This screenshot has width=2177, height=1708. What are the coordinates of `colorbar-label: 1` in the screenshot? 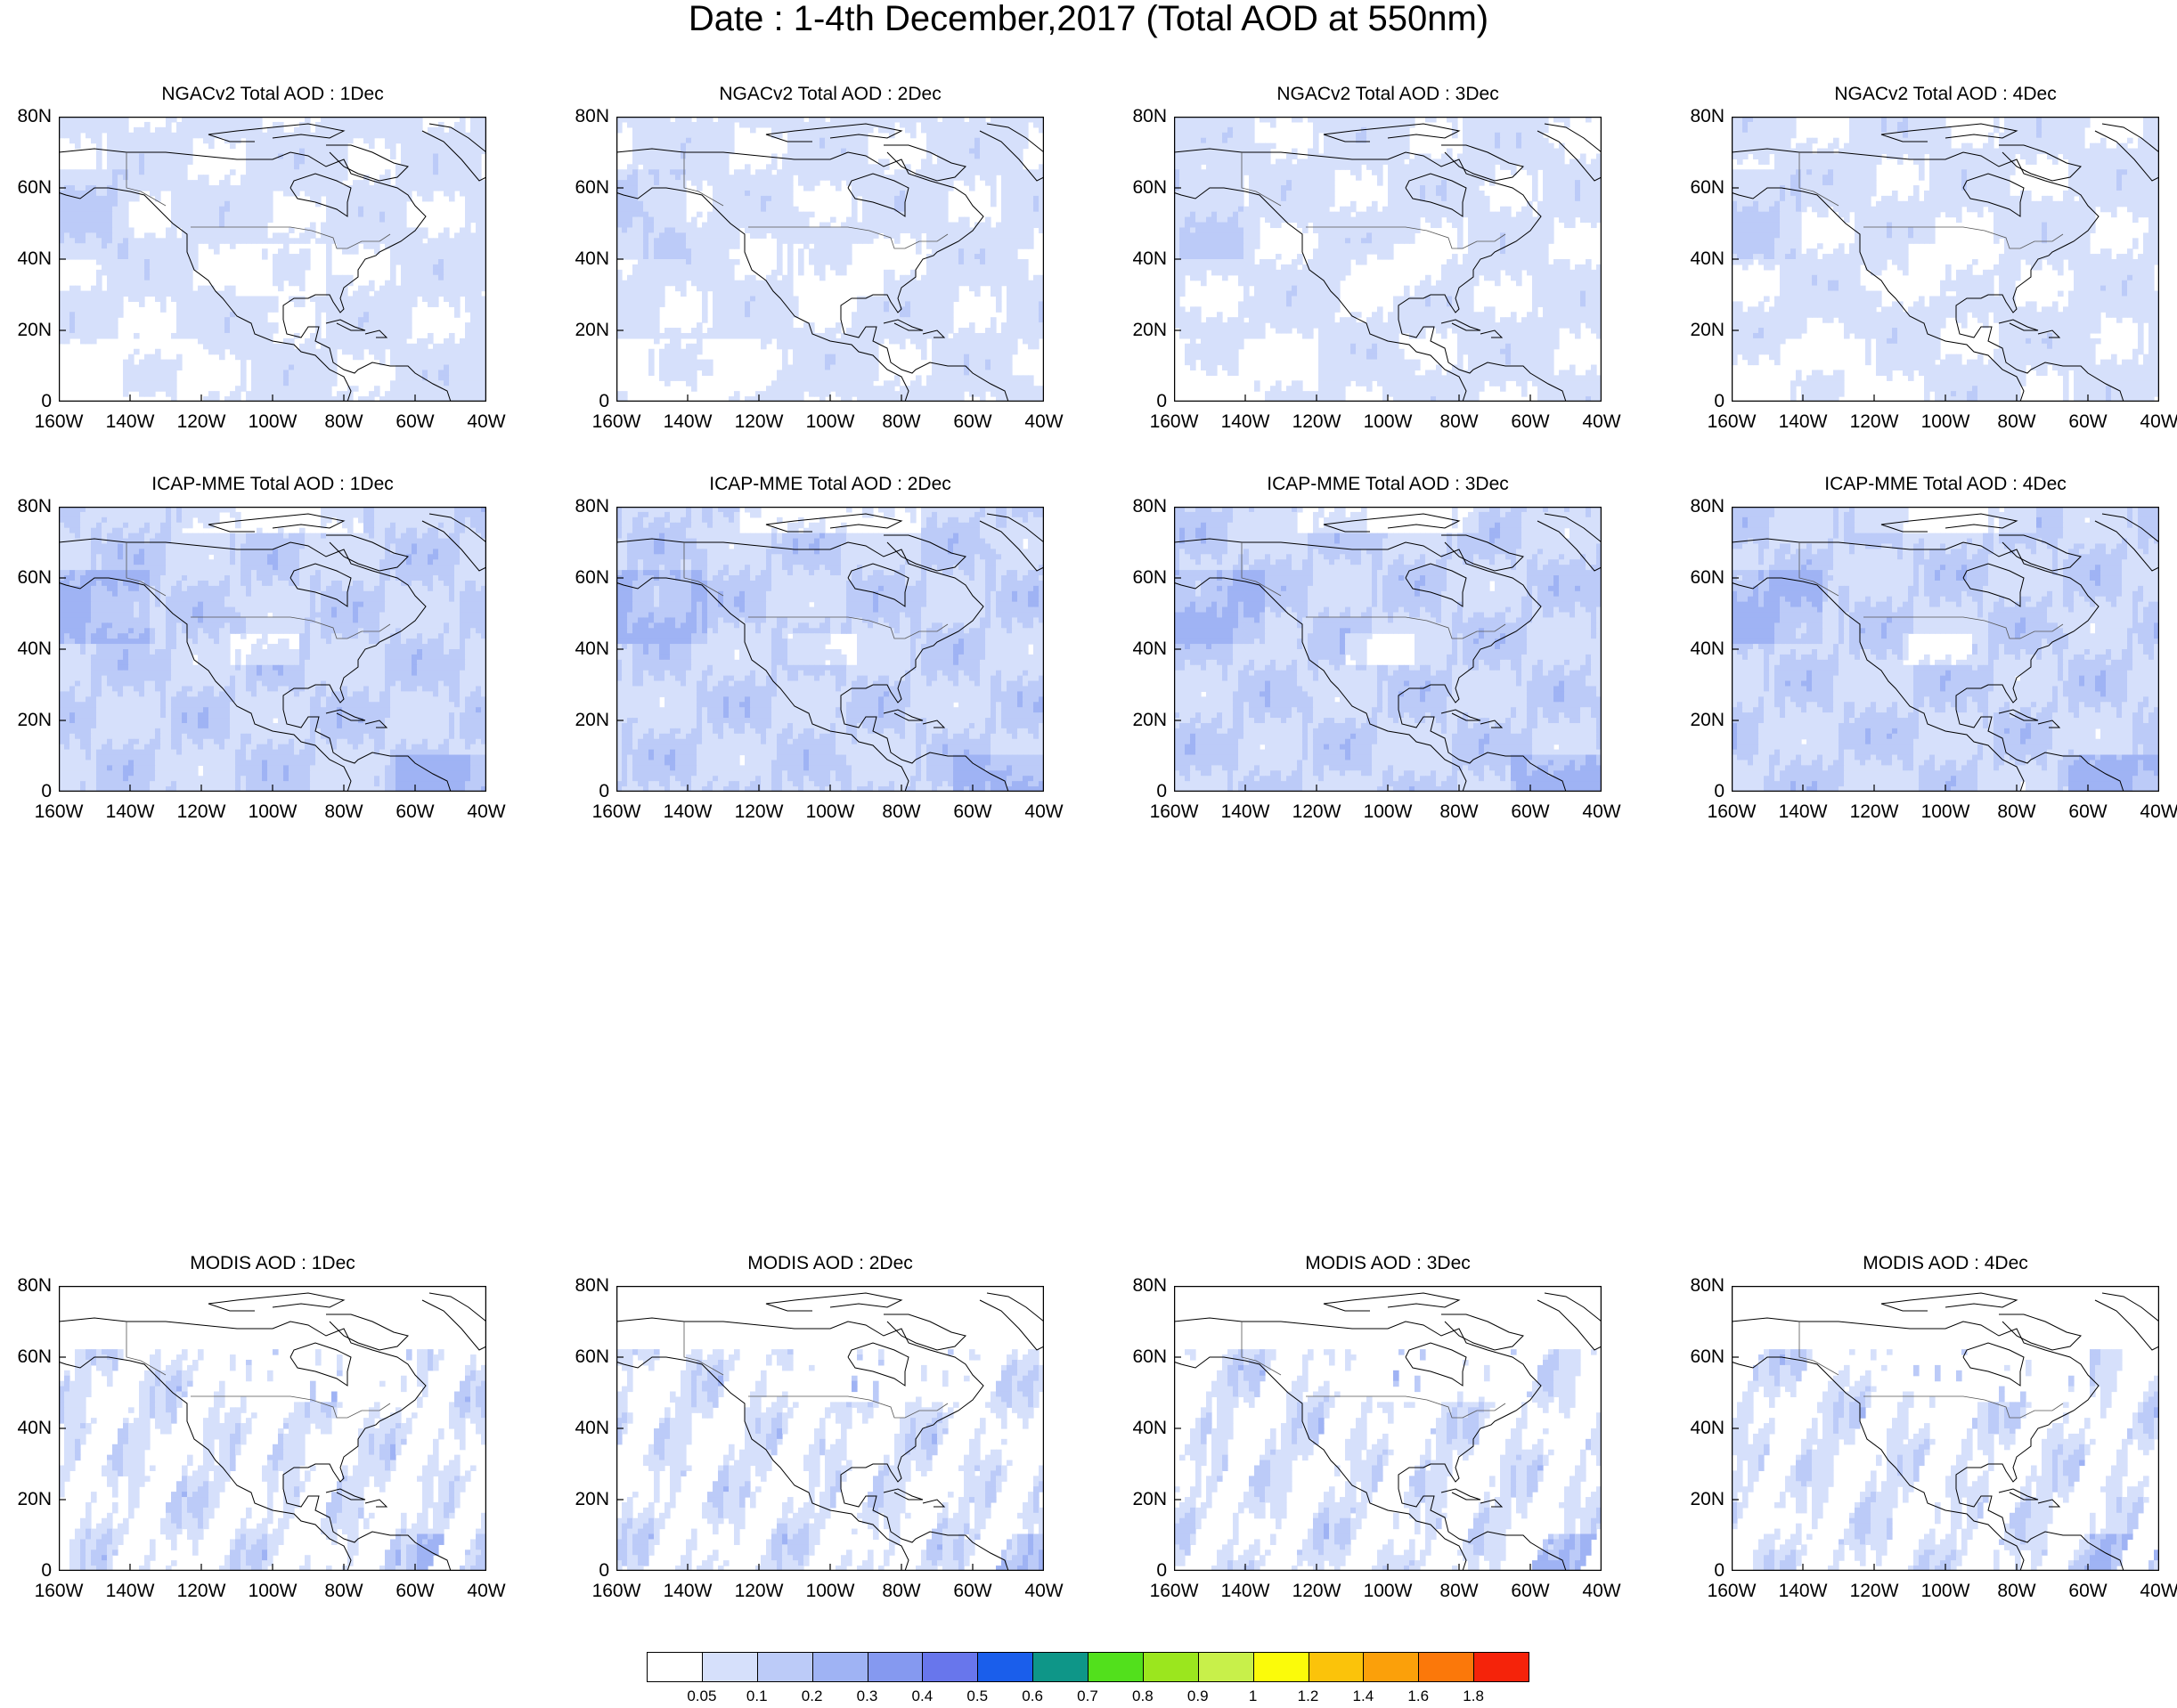 It's located at (1253, 1696).